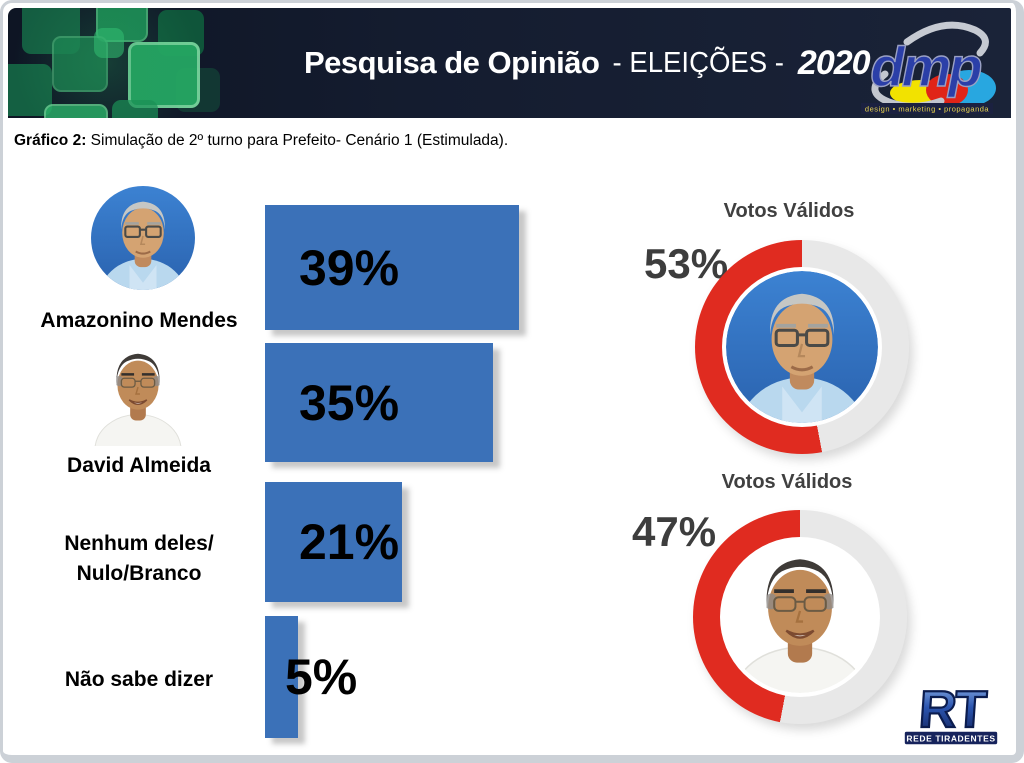  I want to click on candidate-name-david: David Almeida, so click(139, 465).